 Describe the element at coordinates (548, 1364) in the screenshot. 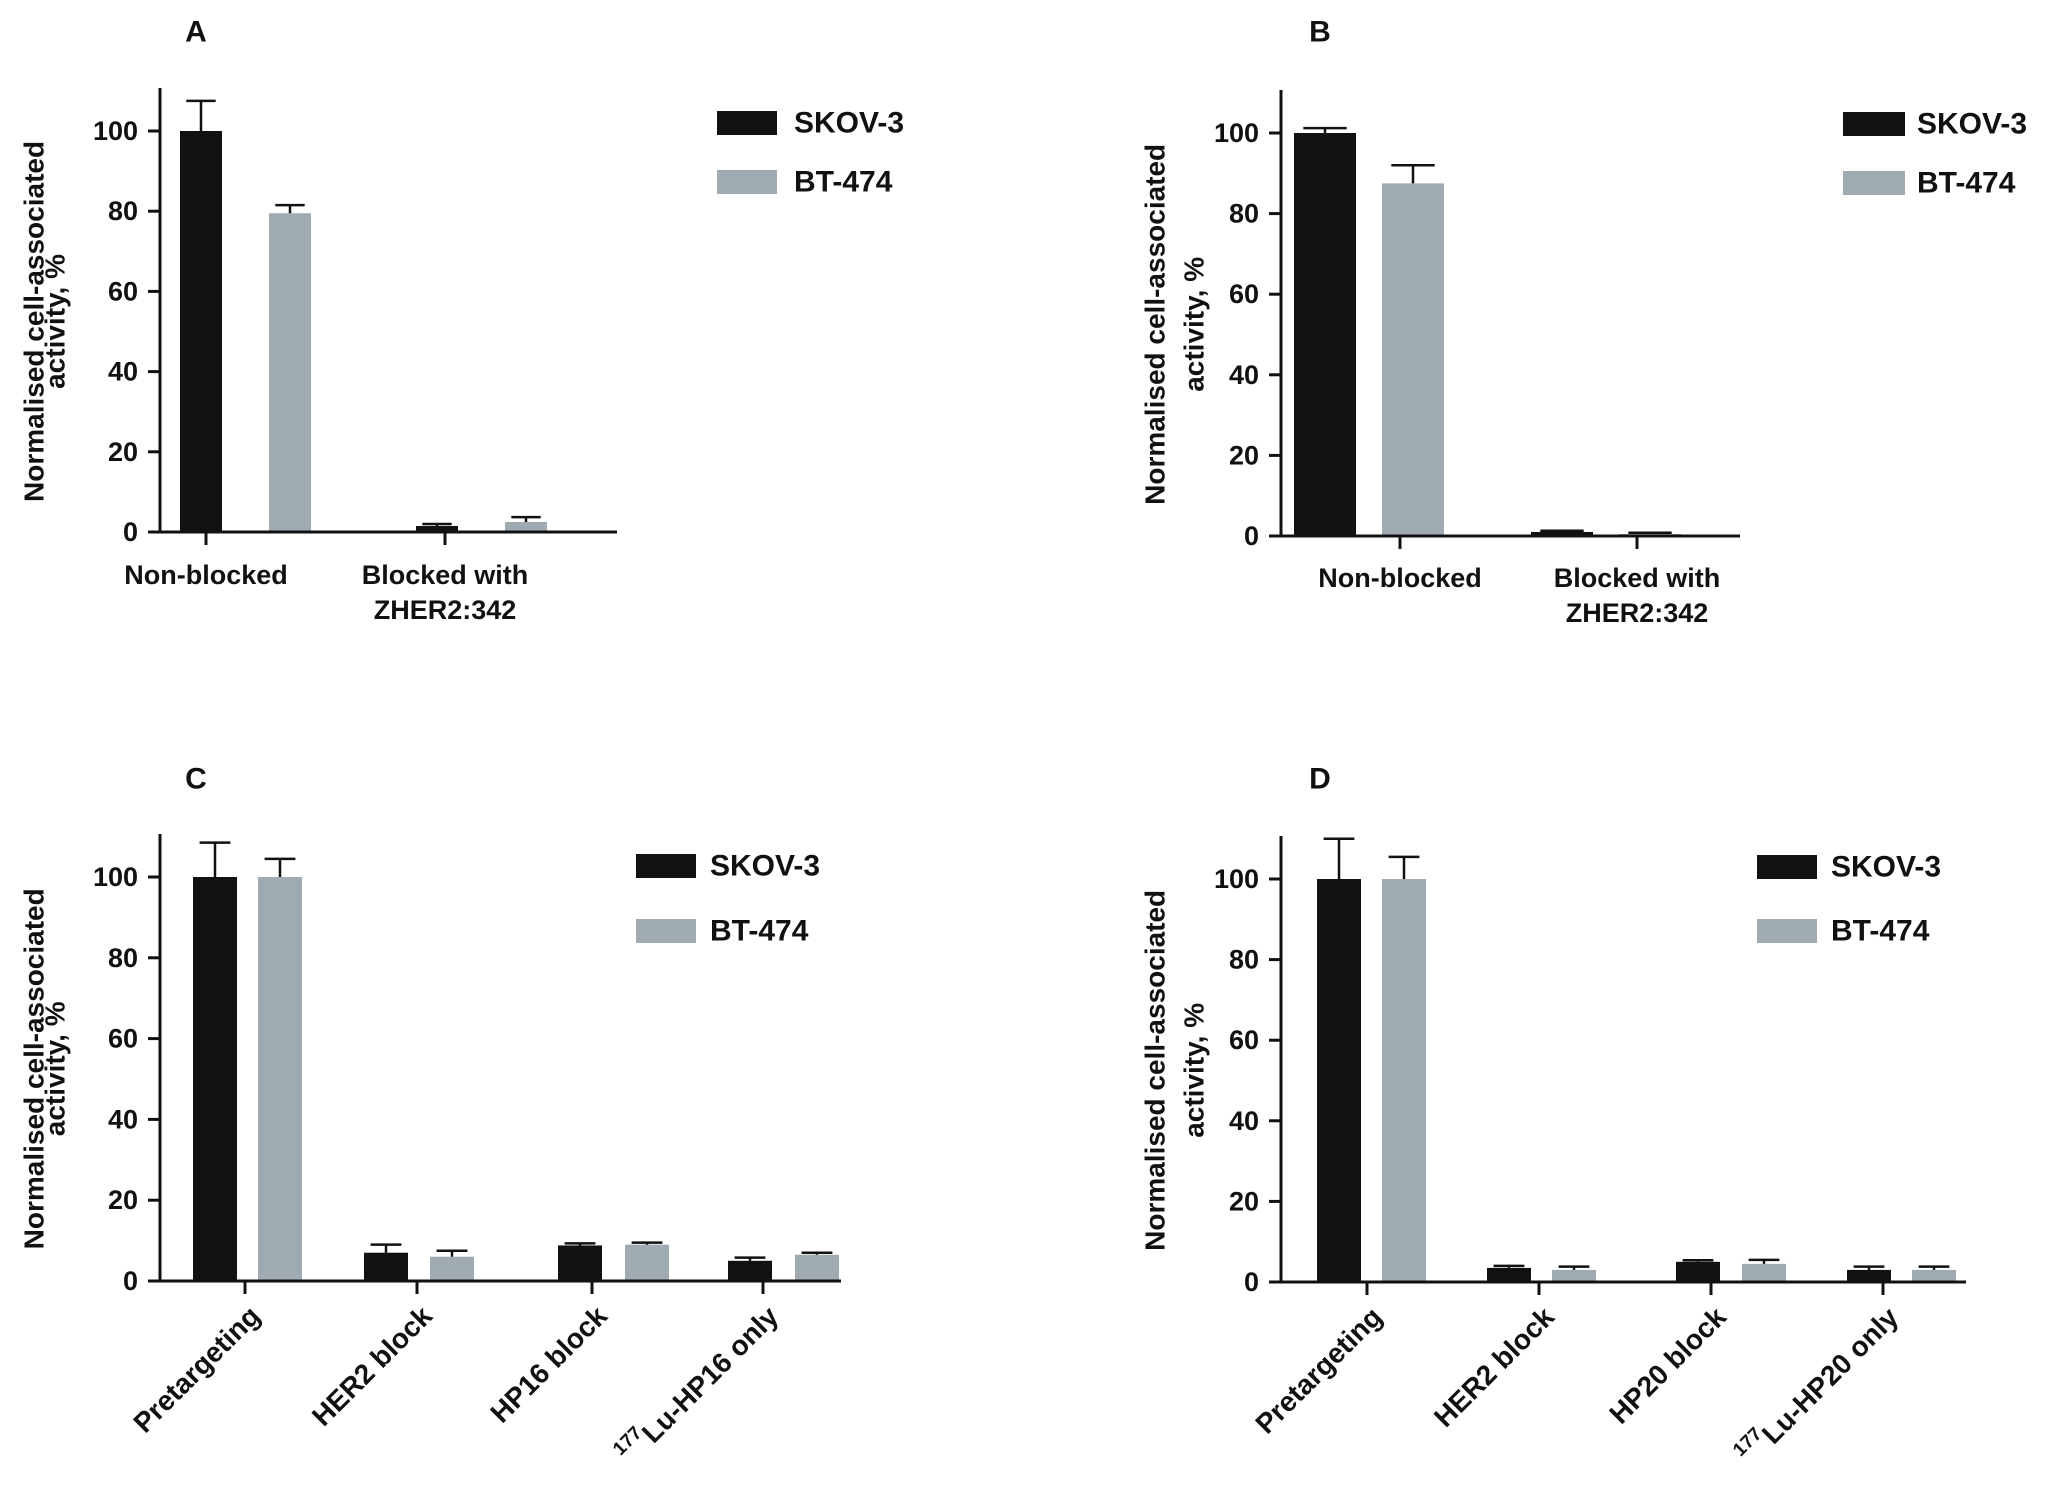

I see `x-category-label: HP16 block` at that location.